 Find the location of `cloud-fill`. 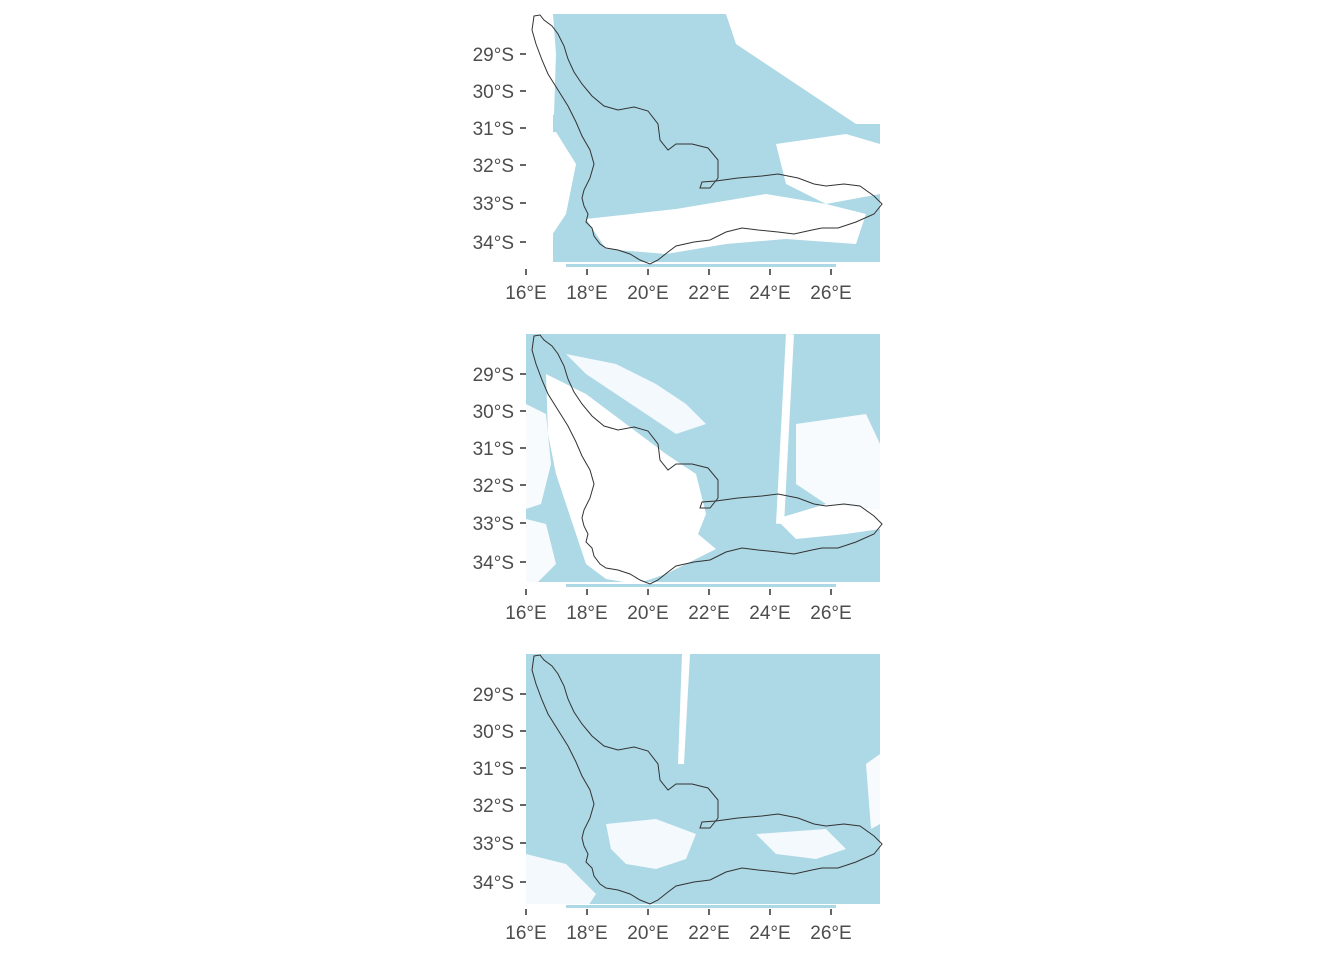

cloud-fill is located at coordinates (703, 781).